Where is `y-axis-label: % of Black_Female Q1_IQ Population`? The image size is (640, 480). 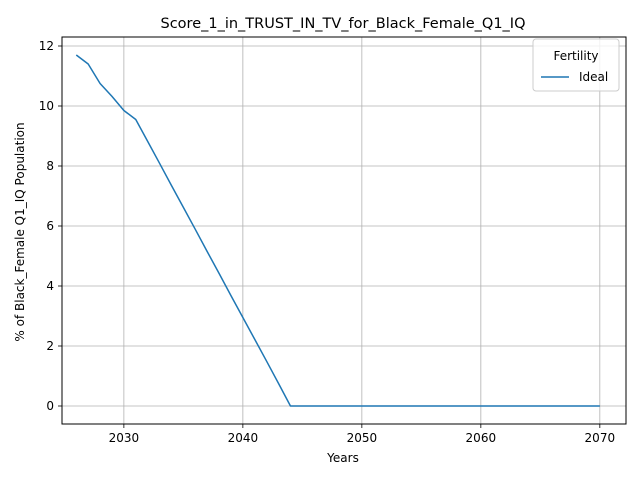
y-axis-label: % of Black_Female Q1_IQ Population is located at coordinates (20, 231).